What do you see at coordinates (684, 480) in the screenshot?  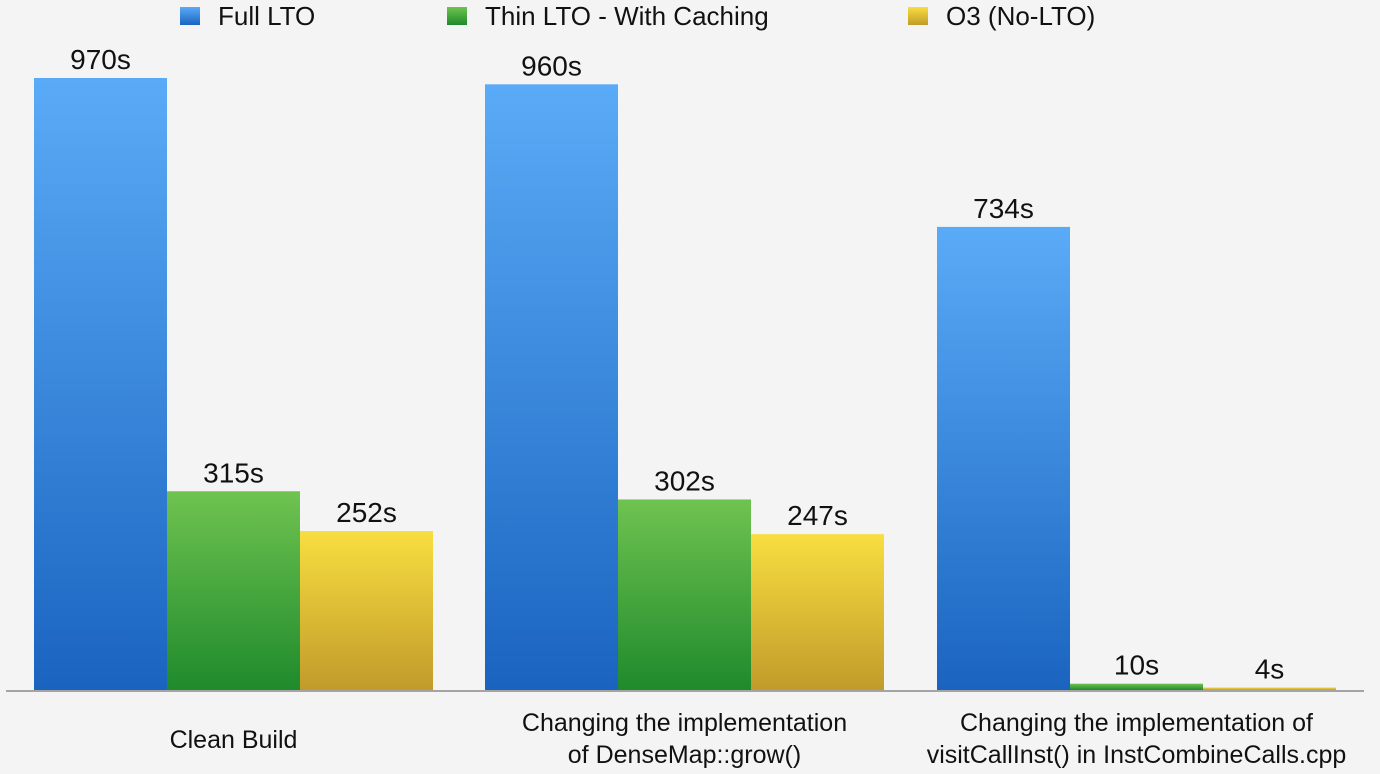 I see `bar-value-label: 302s` at bounding box center [684, 480].